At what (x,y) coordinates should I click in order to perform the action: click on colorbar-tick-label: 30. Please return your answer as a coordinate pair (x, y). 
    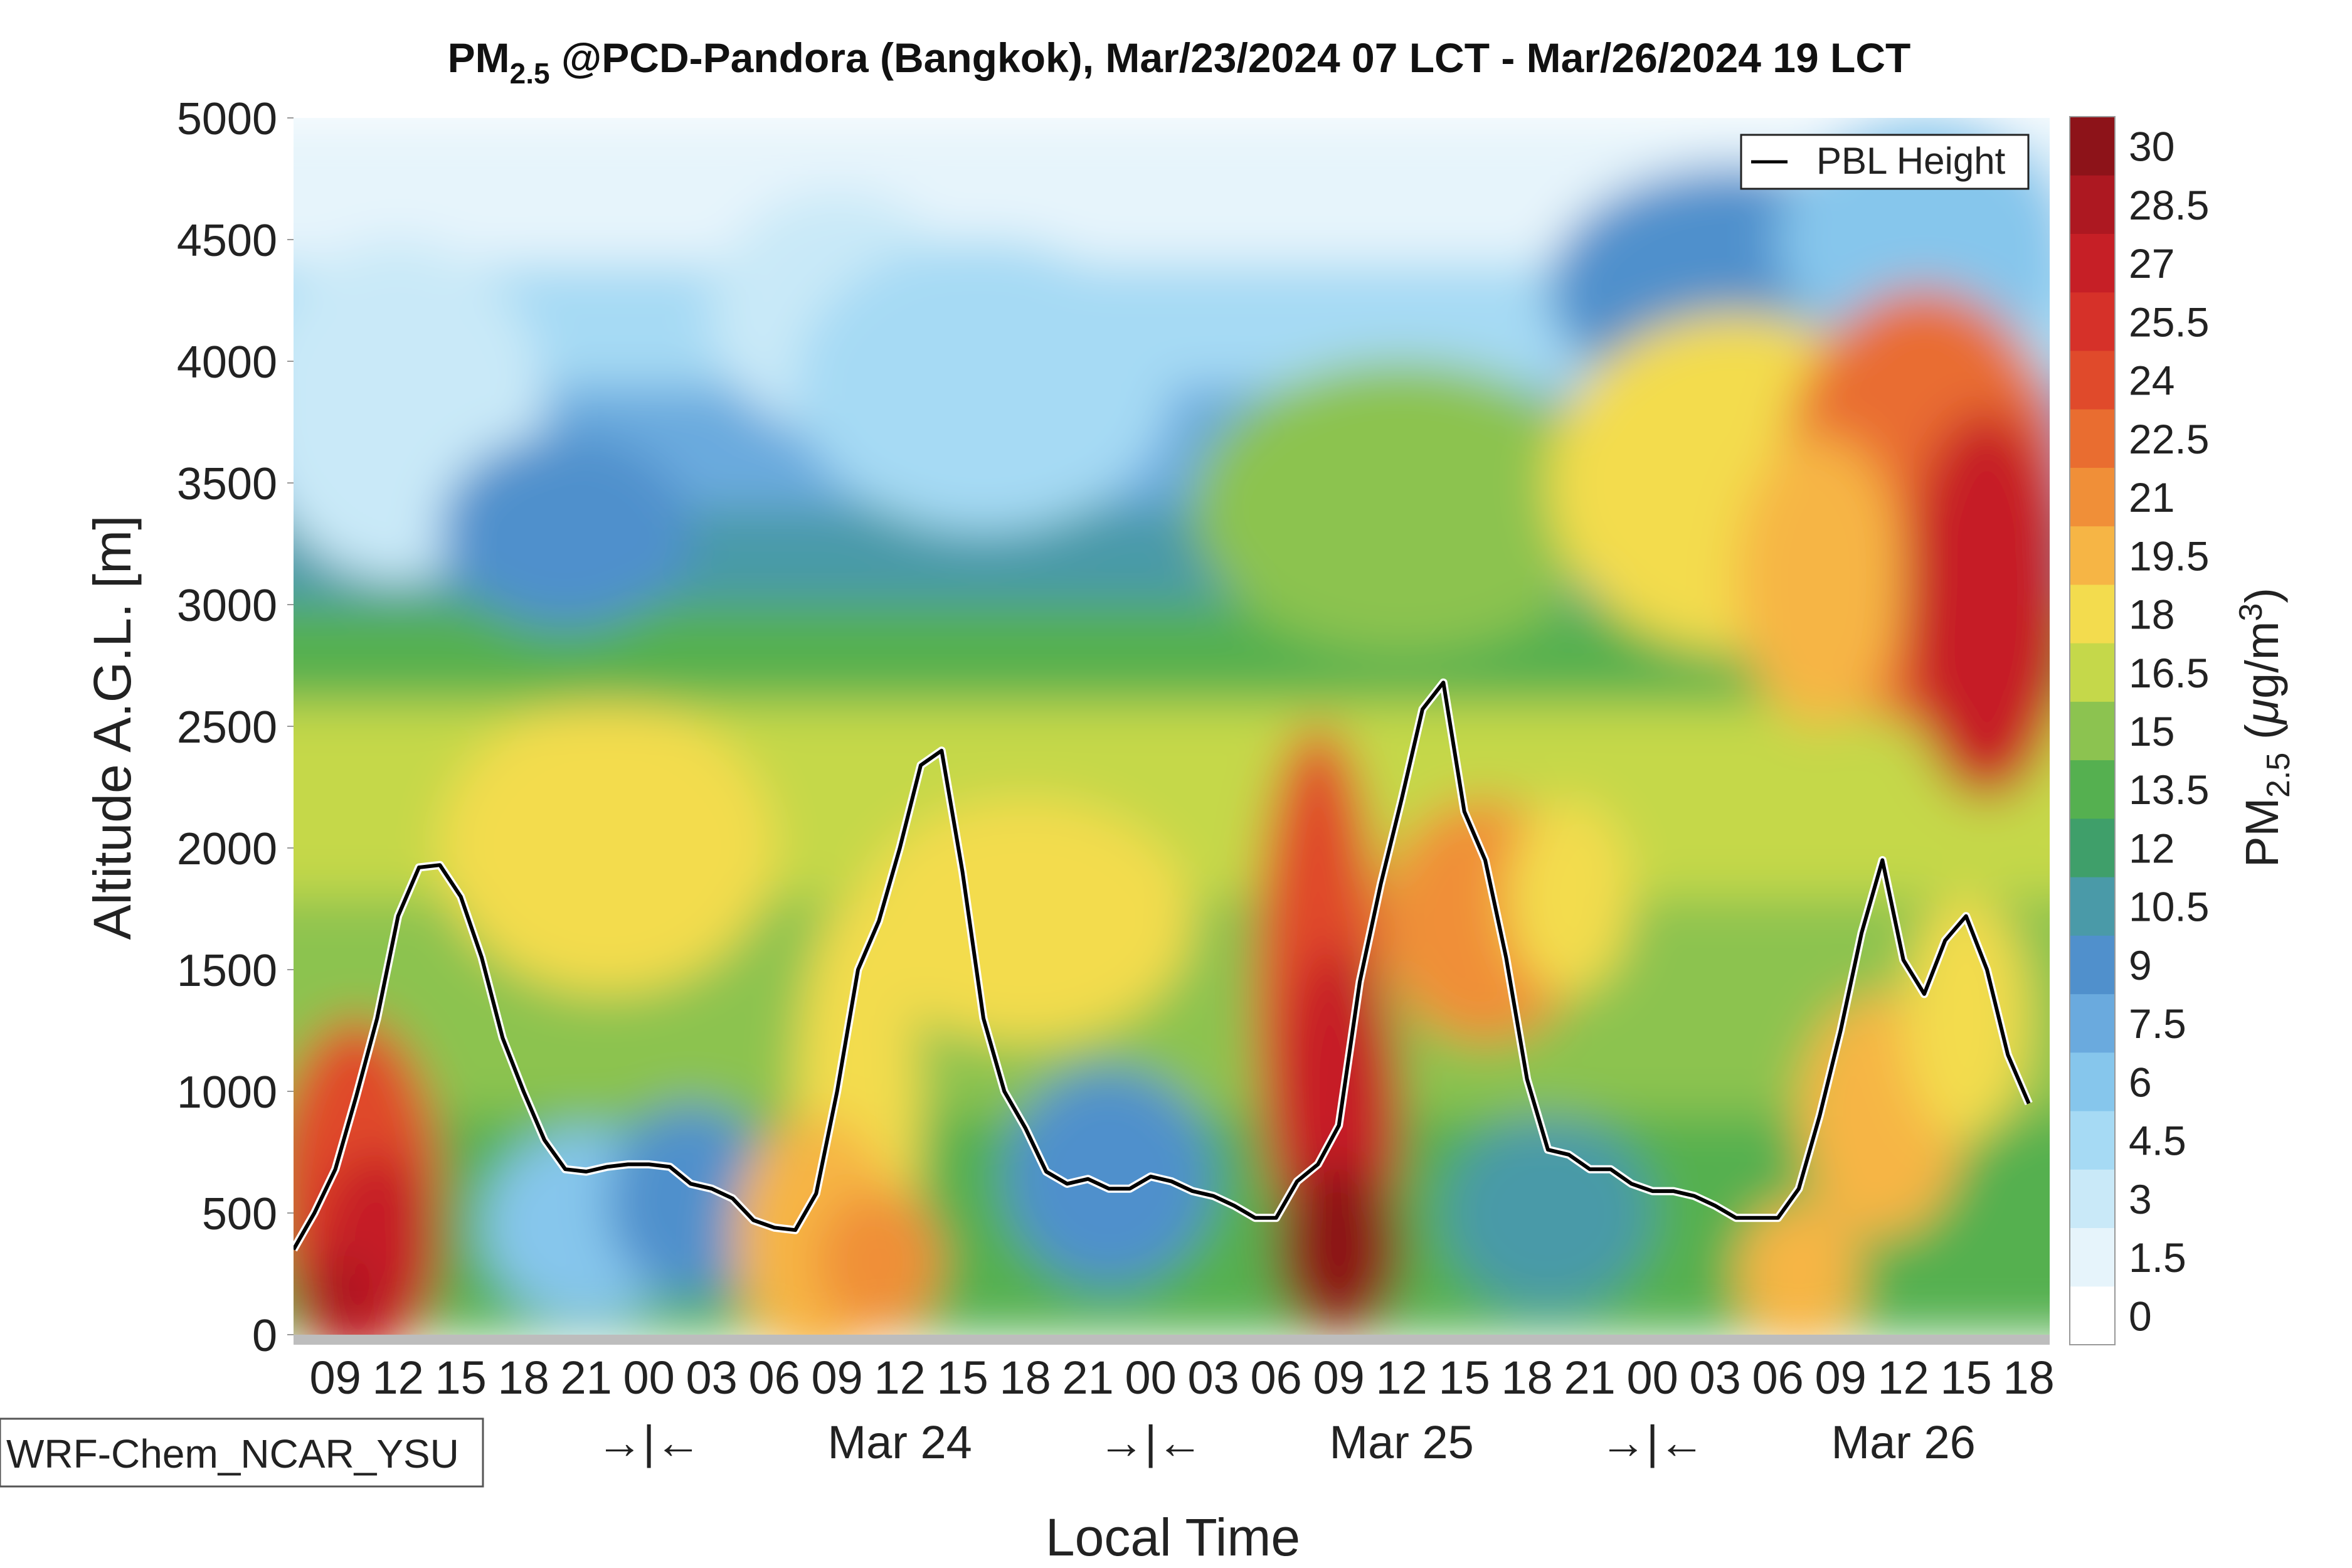
    Looking at the image, I should click on (2152, 147).